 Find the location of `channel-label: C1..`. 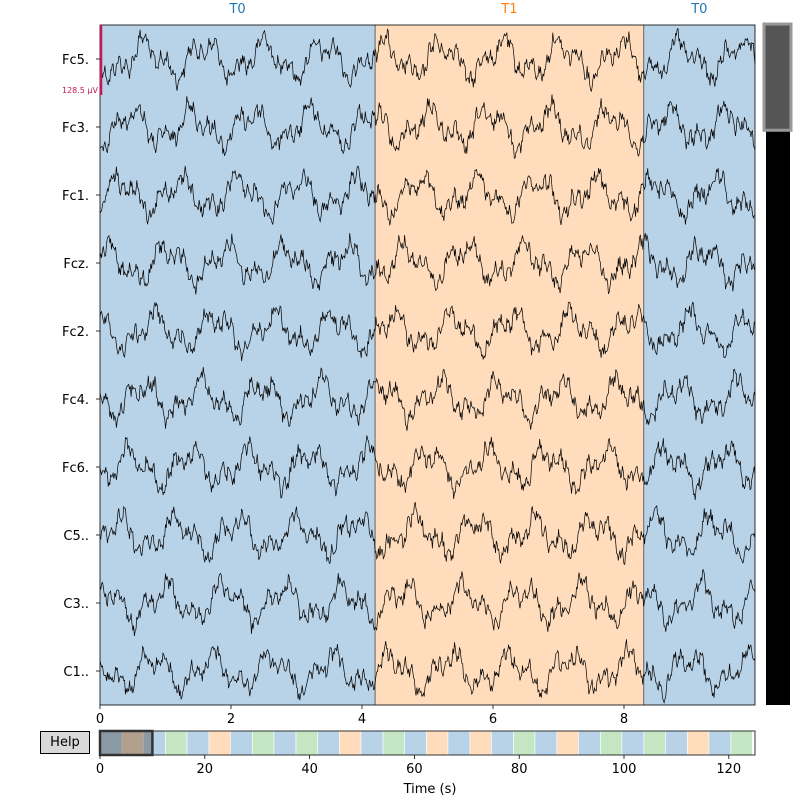

channel-label: C1.. is located at coordinates (76, 672).